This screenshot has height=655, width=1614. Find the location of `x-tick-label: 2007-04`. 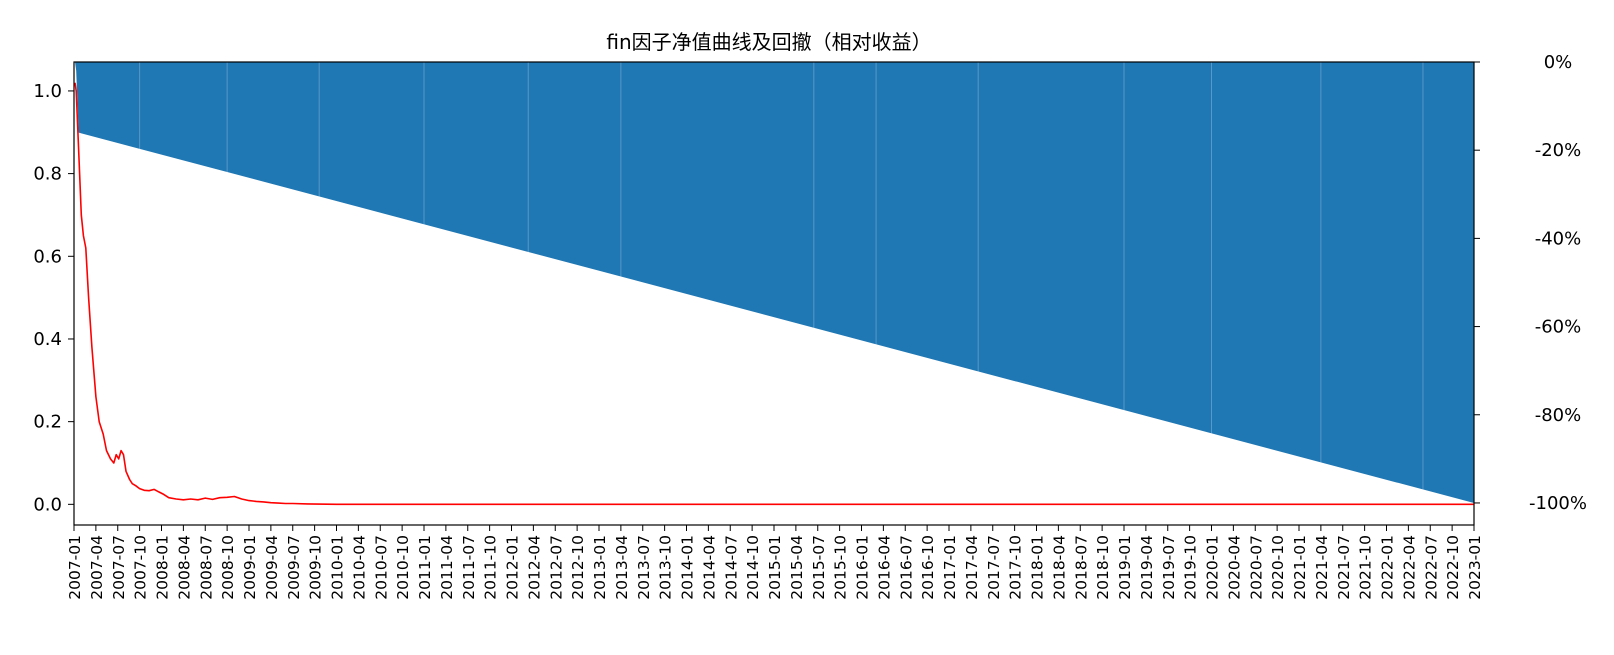

x-tick-label: 2007-04 is located at coordinates (97, 567).